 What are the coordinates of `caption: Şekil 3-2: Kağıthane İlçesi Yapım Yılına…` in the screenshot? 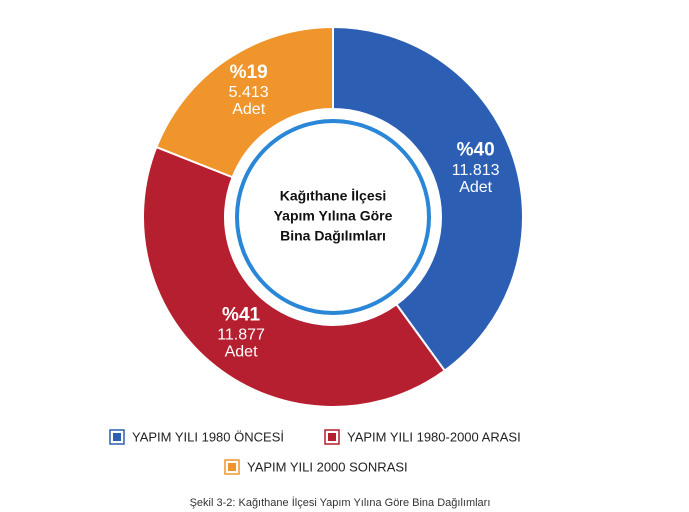 It's located at (340, 502).